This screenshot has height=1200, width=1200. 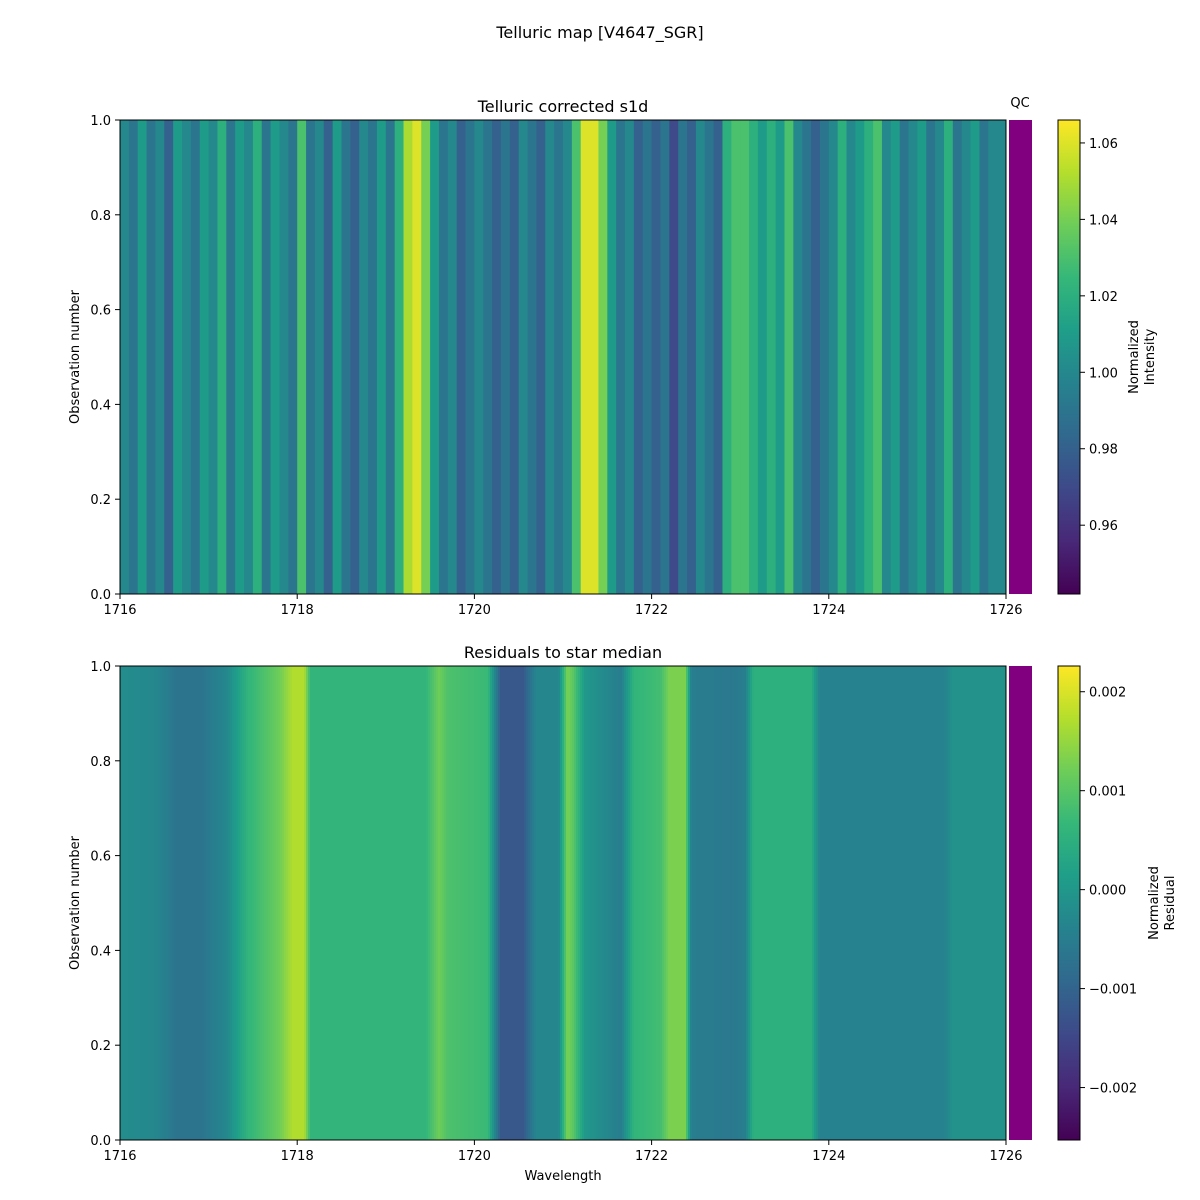 What do you see at coordinates (119, 610) in the screenshot?
I see `x-tick-label: 1716` at bounding box center [119, 610].